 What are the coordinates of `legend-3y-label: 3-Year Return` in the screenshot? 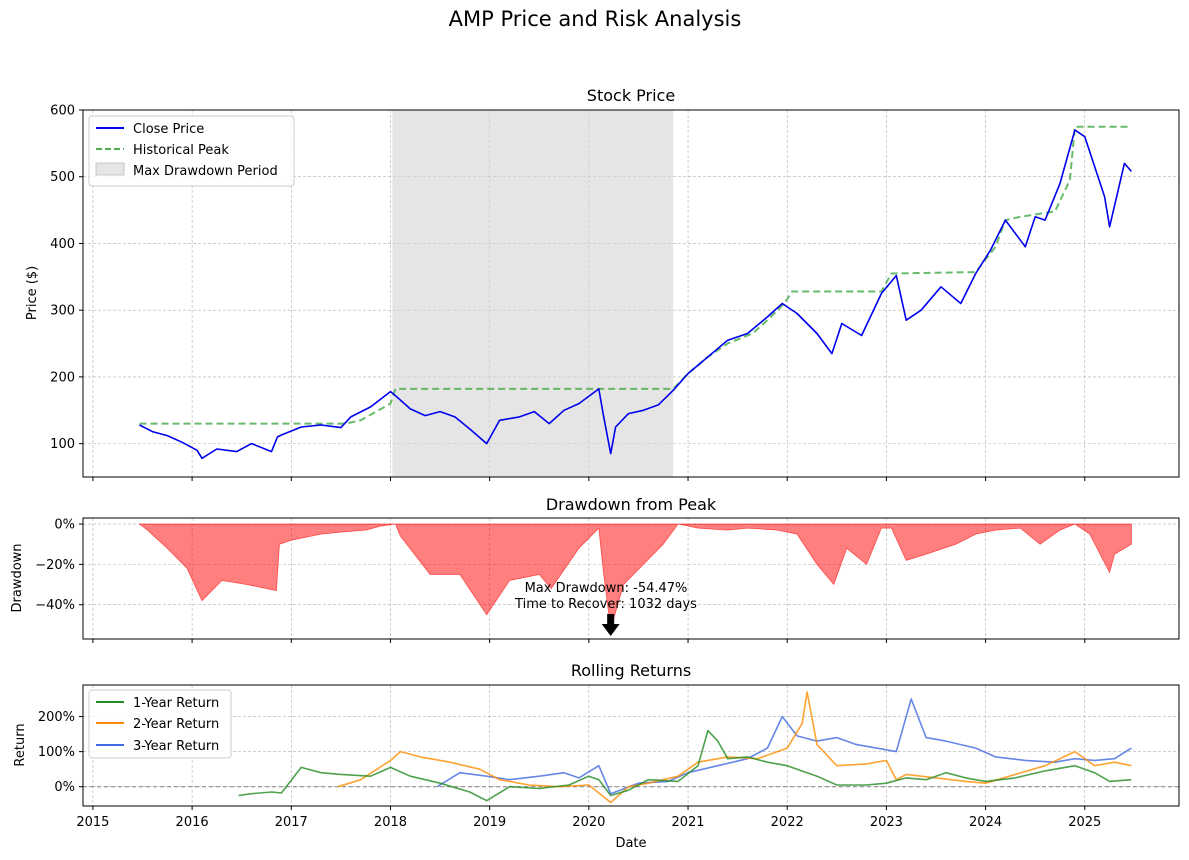 It's located at (176, 746).